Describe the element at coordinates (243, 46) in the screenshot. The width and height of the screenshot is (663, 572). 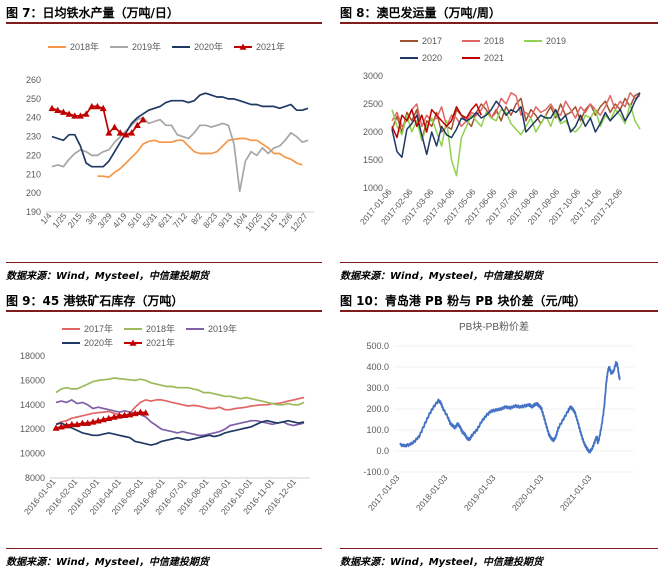
I see `c7-legend-marker` at that location.